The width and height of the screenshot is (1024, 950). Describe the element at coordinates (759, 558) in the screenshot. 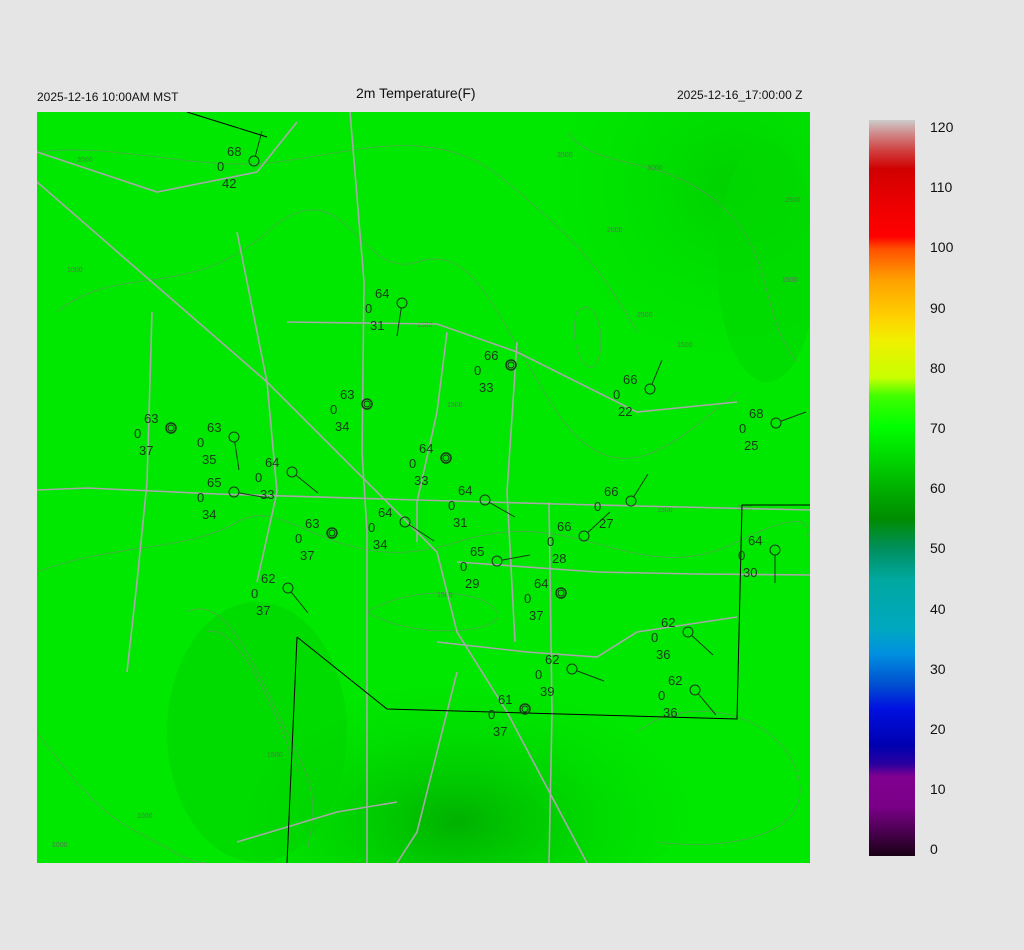

I see `station-plot: 640 30` at that location.